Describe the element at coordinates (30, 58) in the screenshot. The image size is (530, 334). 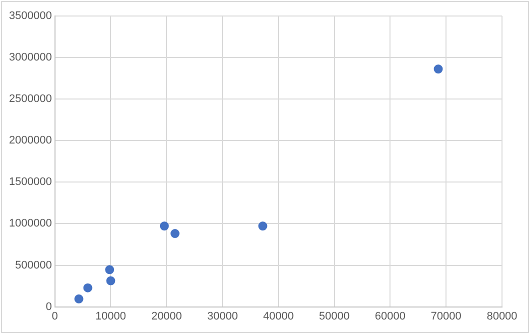
I see `y-tick-label: 3000000` at that location.